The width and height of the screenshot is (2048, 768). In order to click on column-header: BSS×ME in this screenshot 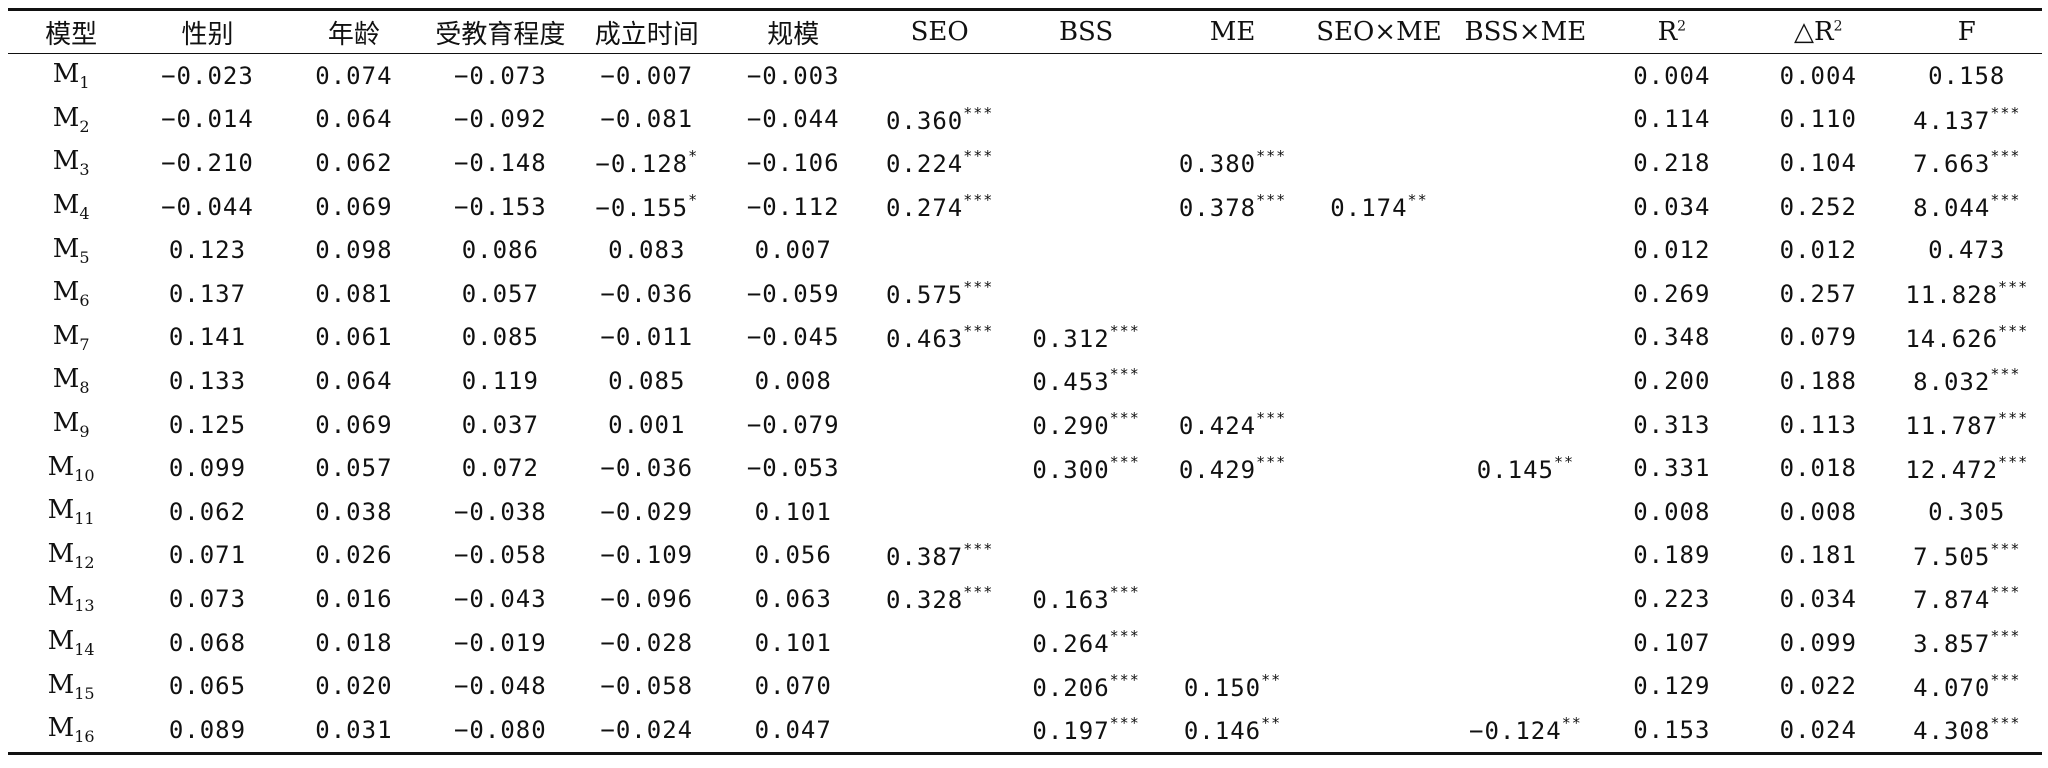, I will do `click(1525, 32)`.